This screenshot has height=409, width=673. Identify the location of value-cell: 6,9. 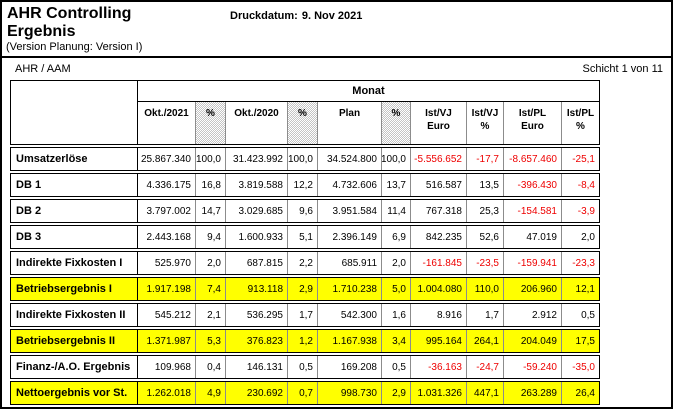
(396, 237).